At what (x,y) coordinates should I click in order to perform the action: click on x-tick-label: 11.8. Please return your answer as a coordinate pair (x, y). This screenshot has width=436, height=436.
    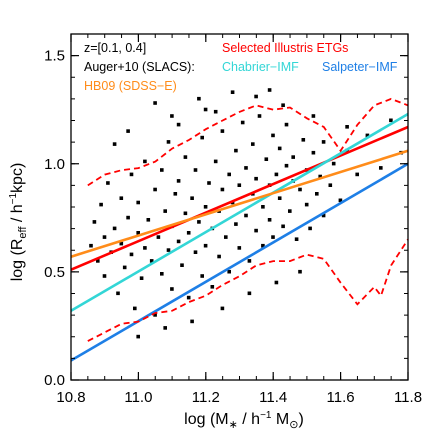
    Looking at the image, I should click on (408, 397).